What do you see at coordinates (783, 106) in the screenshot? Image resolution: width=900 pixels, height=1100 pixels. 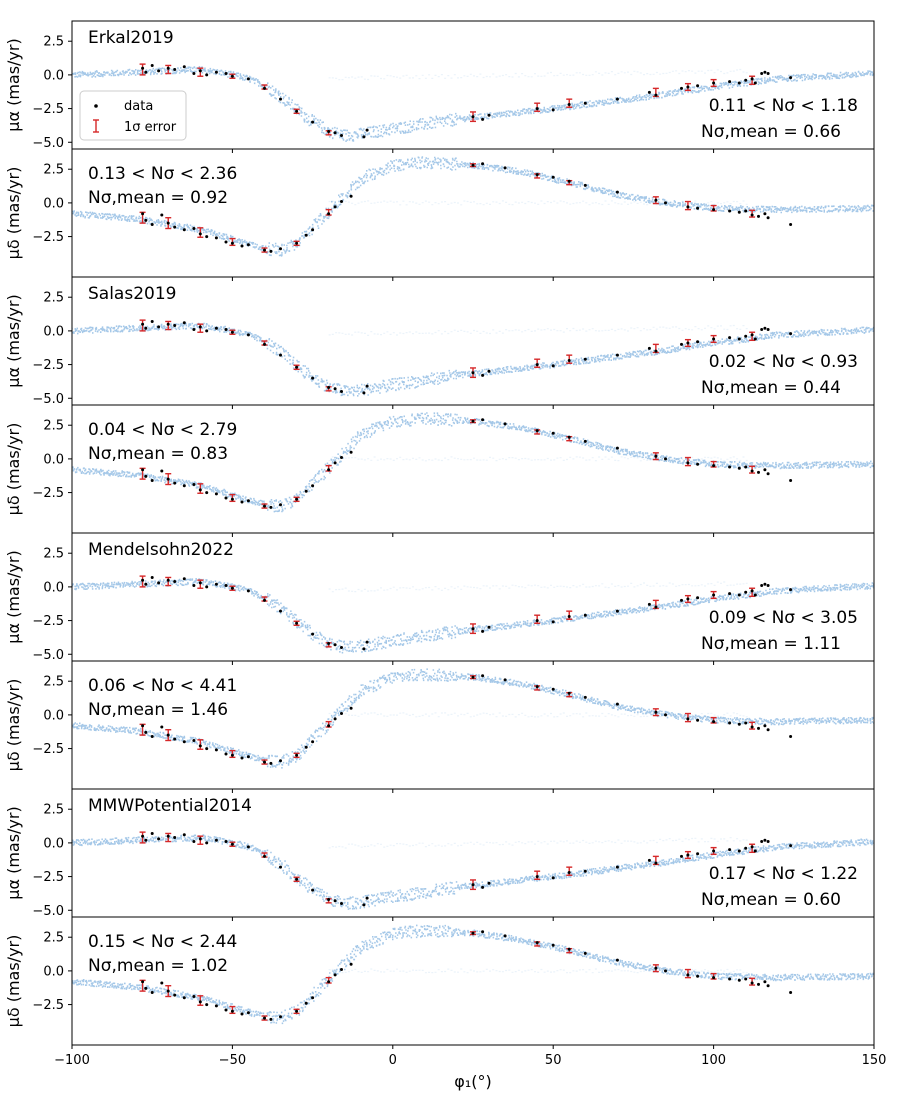 I see `n-sigma-range-label: 0.11 < Nσ < 1.18` at bounding box center [783, 106].